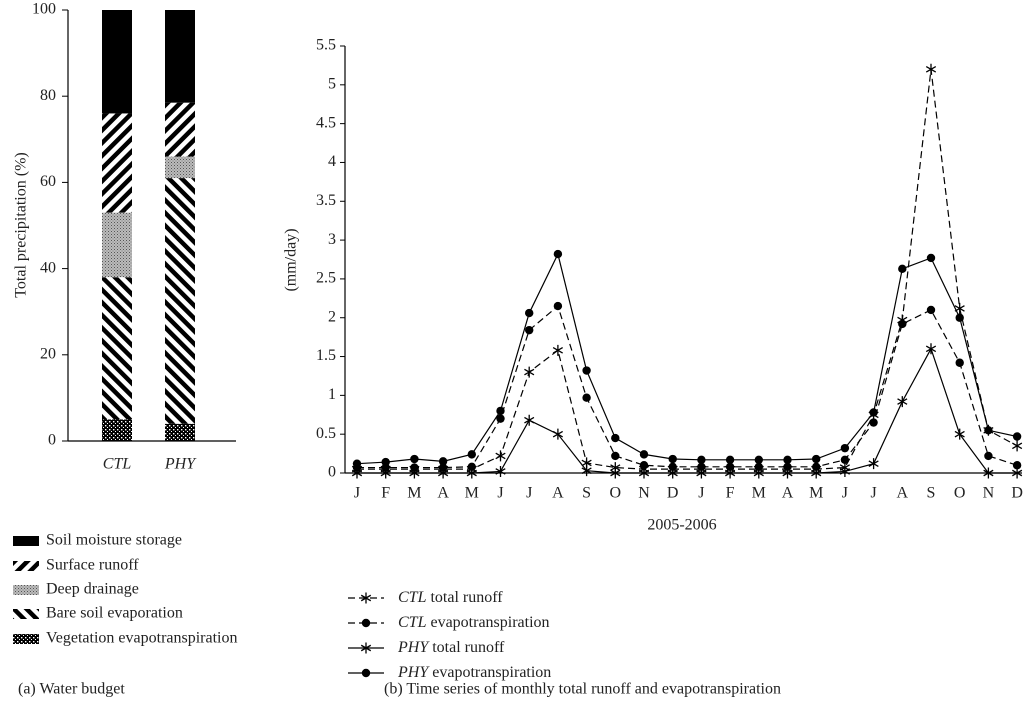 Image resolution: width=1025 pixels, height=706 pixels. I want to click on y-tick-label: 3, so click(332, 239).